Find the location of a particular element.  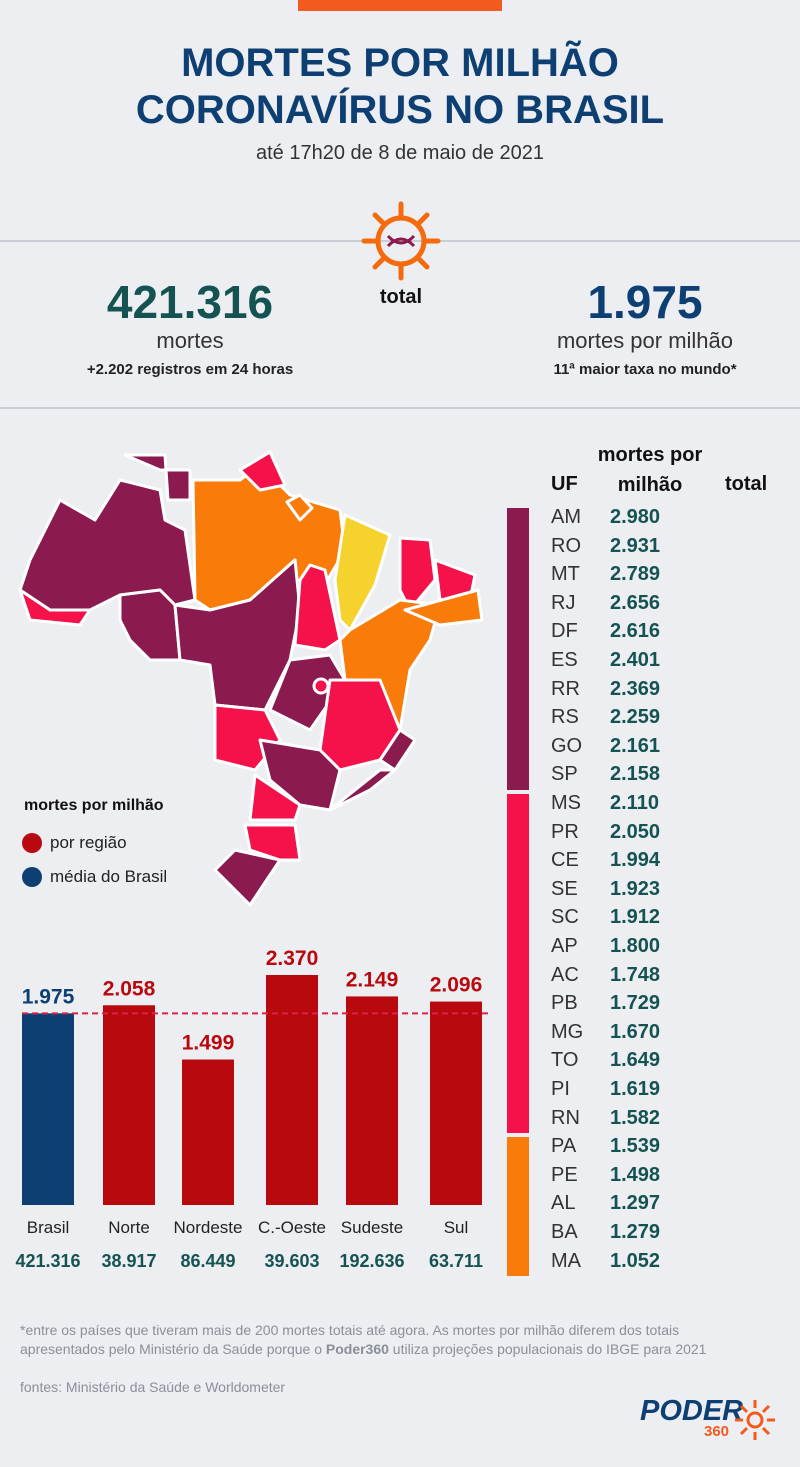

category-label: Sul is located at coordinates (456, 1227).